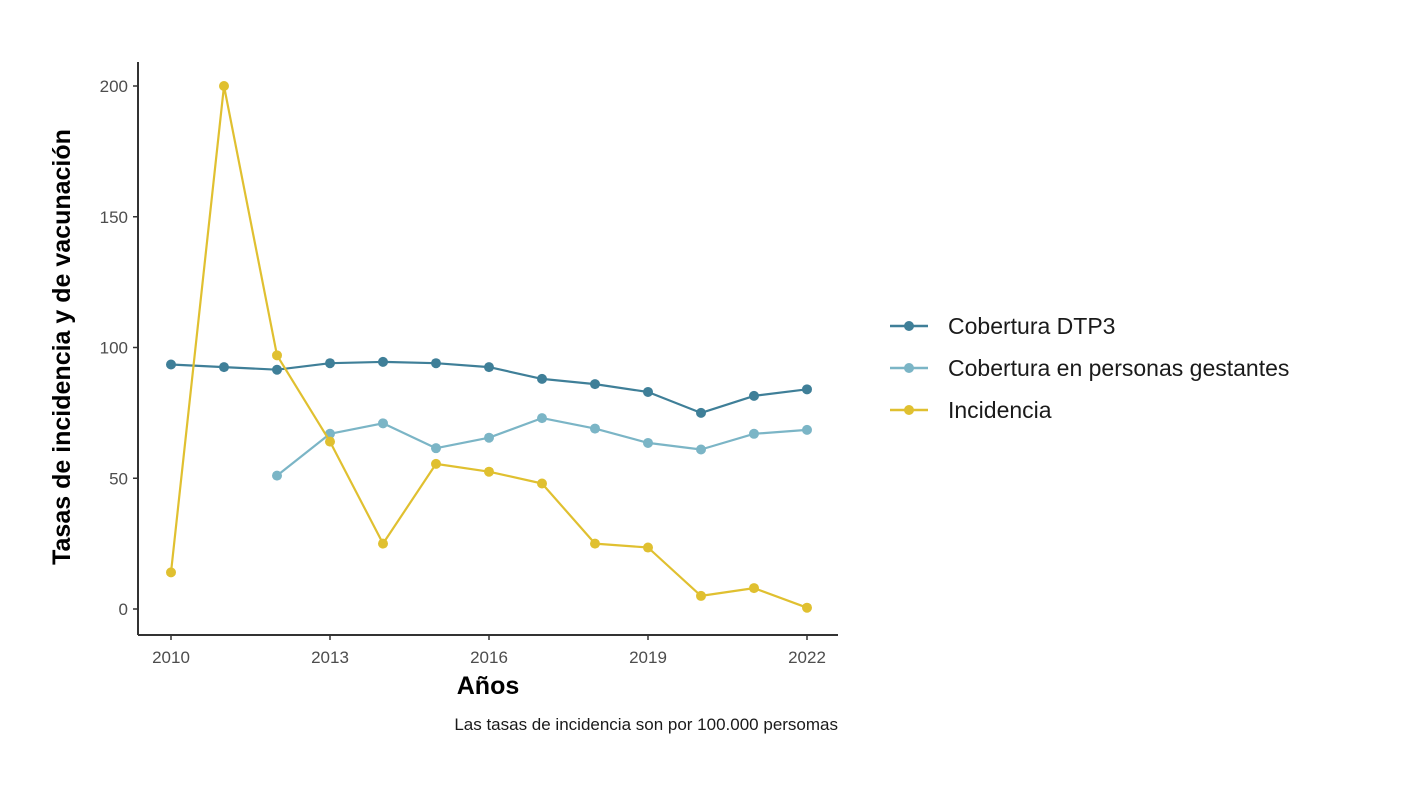 Image resolution: width=1426 pixels, height=806 pixels. I want to click on series-line, so click(542, 447).